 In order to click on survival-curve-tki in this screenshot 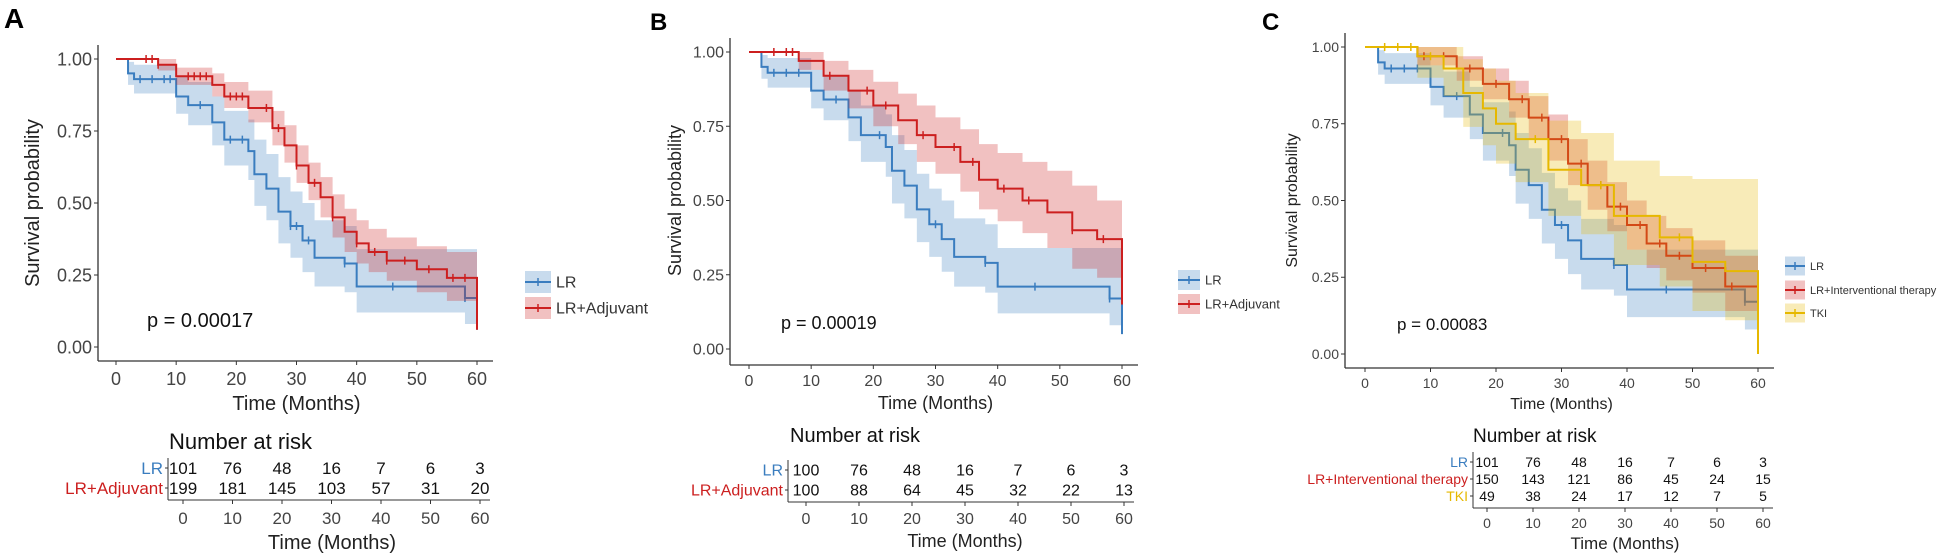, I will do `click(1562, 200)`.